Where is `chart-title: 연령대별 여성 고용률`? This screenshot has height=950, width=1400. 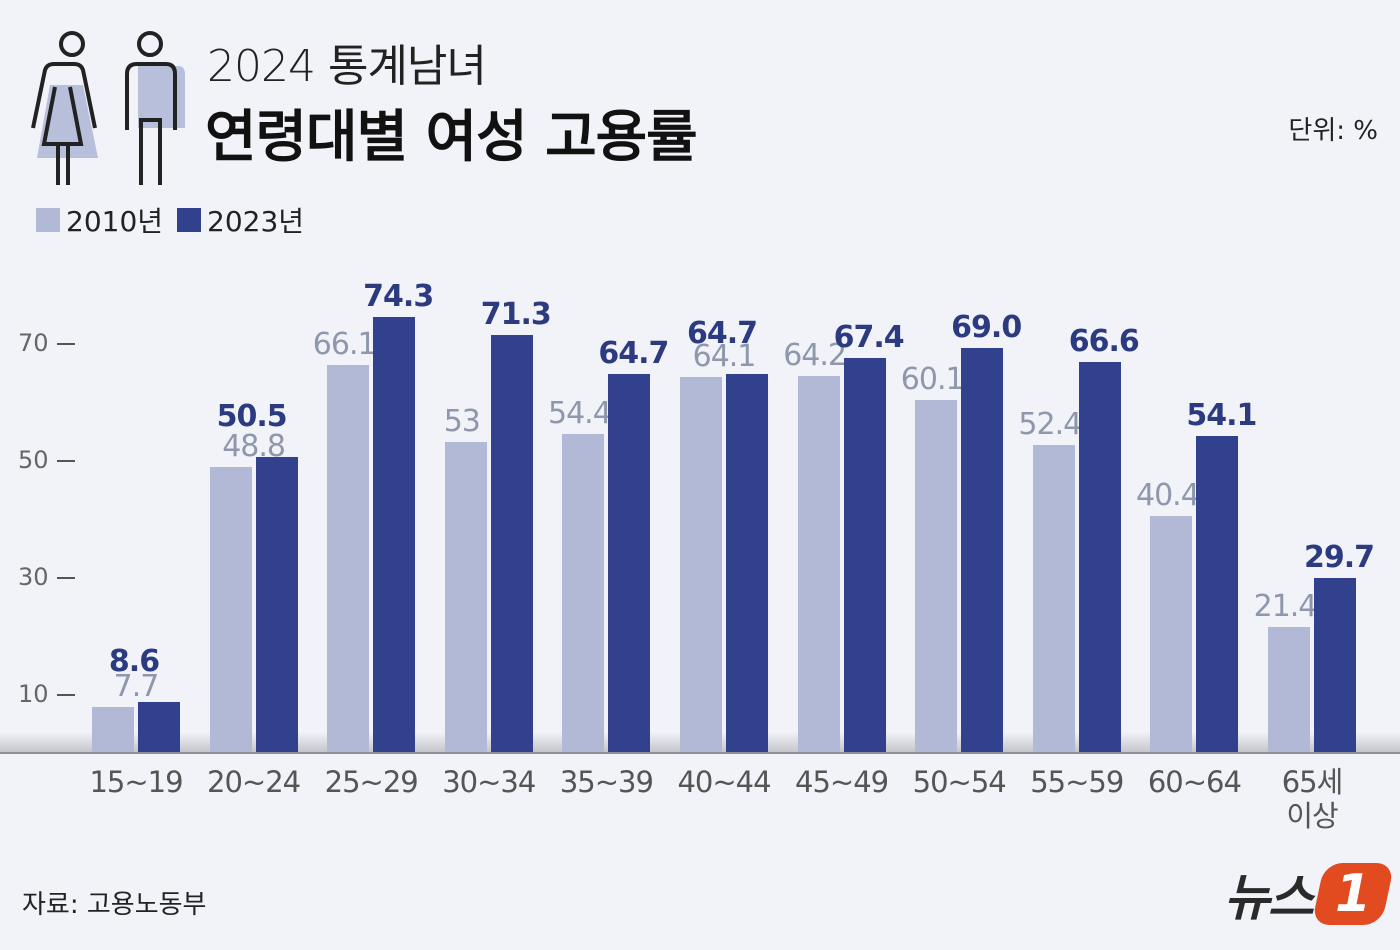
chart-title: 연령대별 여성 고용률 is located at coordinates (451, 137).